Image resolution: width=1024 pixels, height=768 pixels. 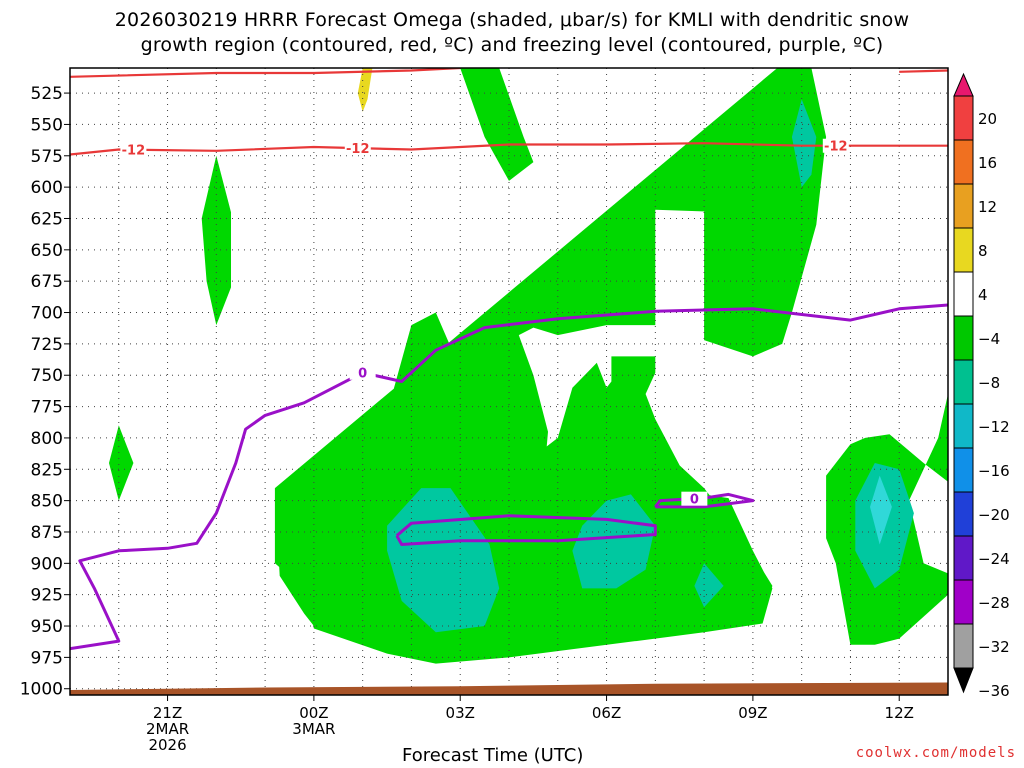 What do you see at coordinates (47, 188) in the screenshot?
I see `y-tick-label: 600` at bounding box center [47, 188].